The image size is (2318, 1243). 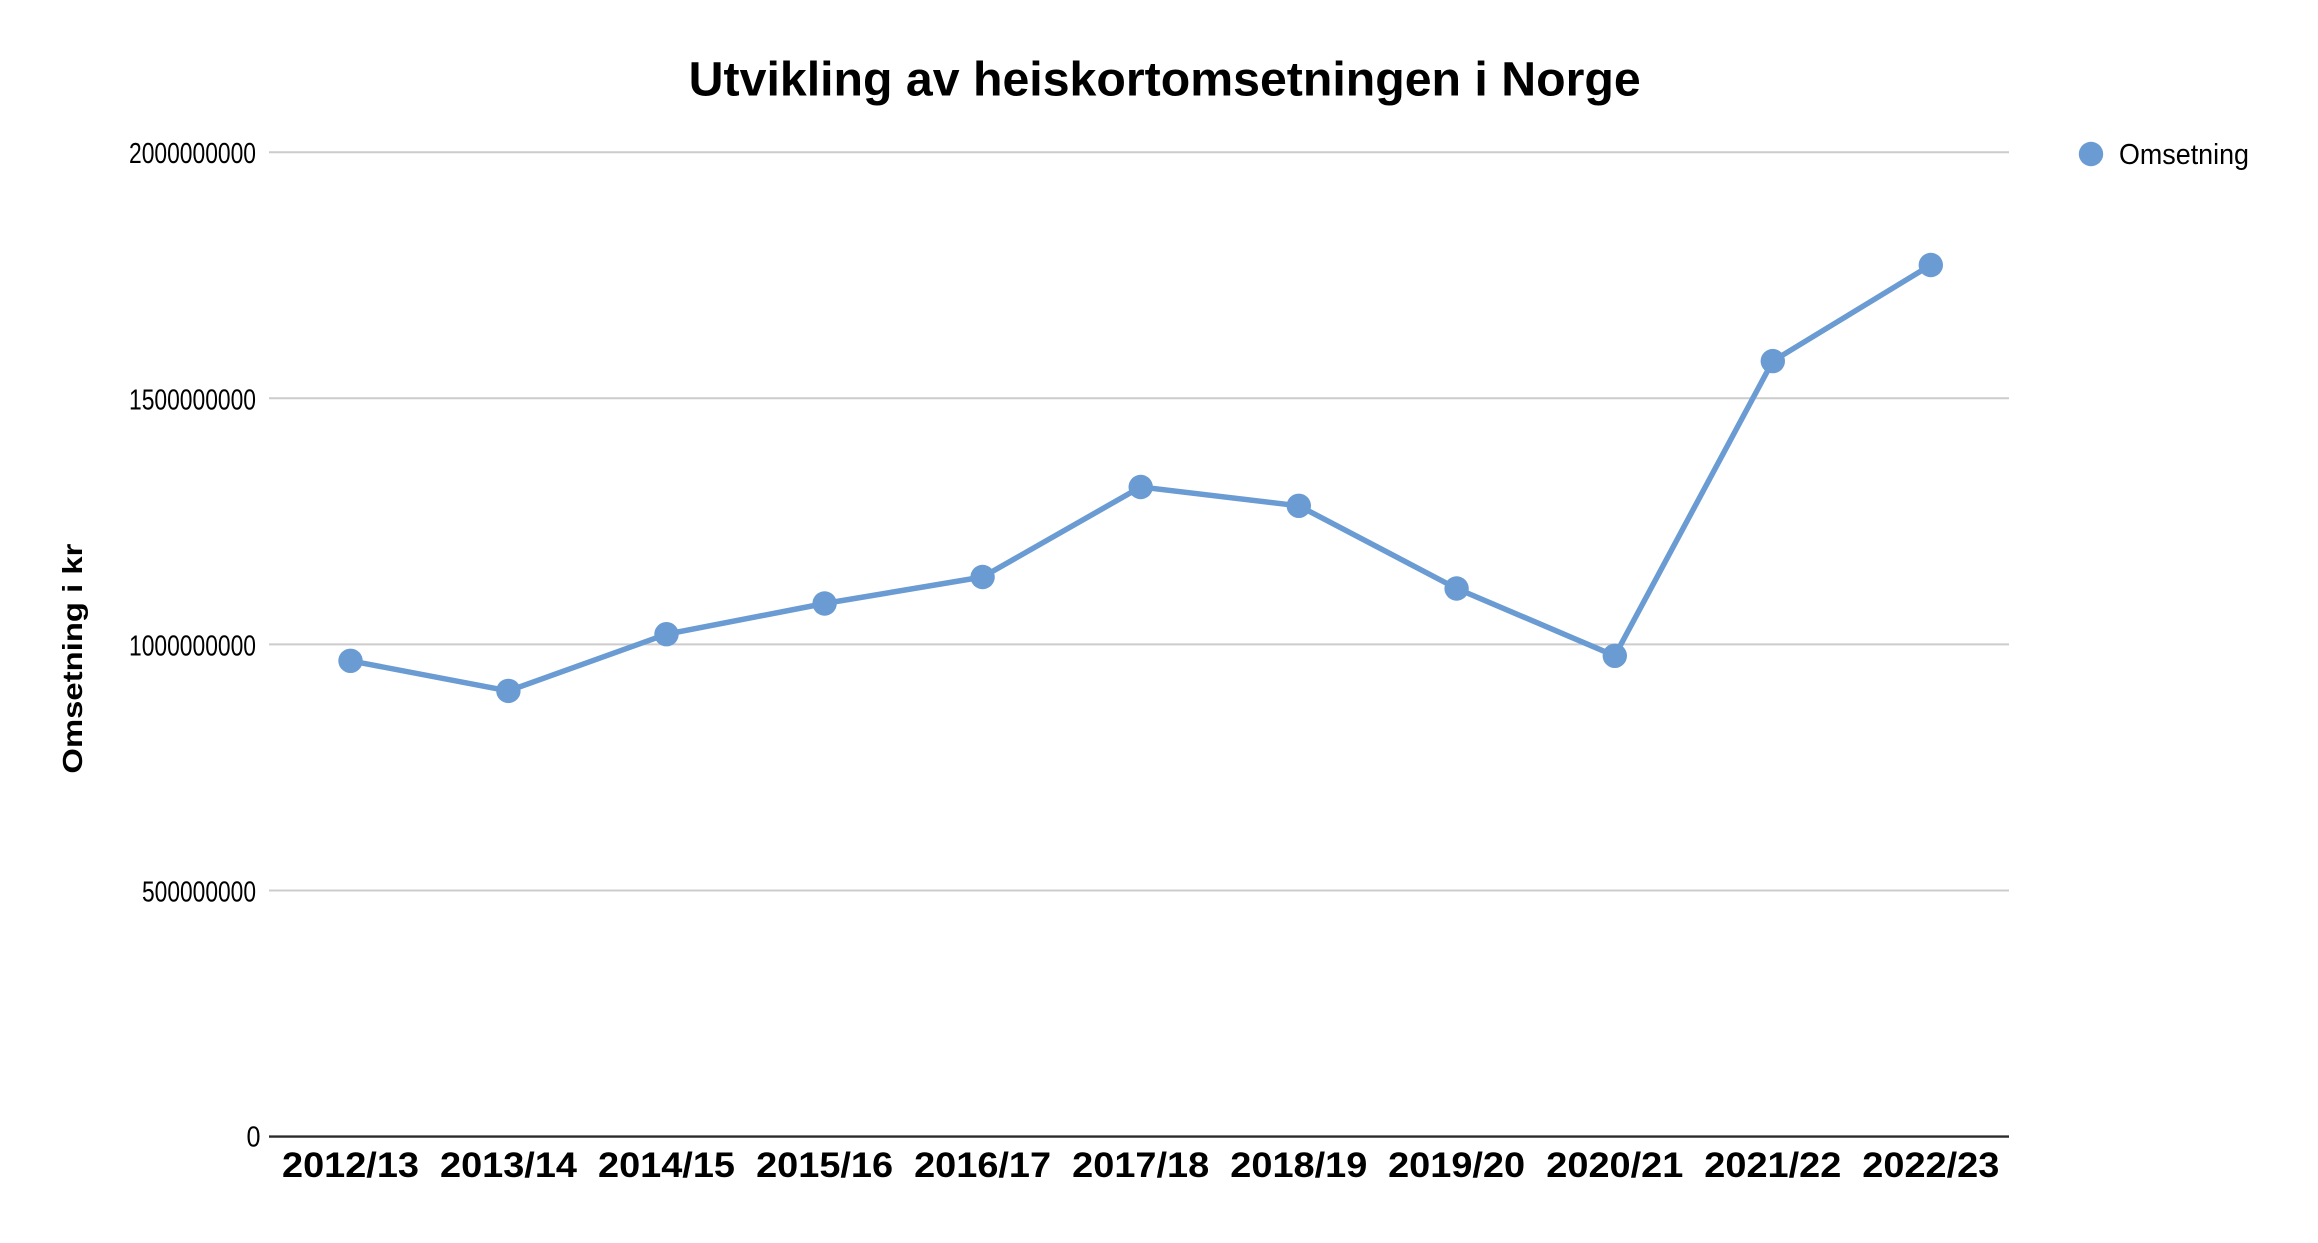 What do you see at coordinates (1298, 1165) in the screenshot?
I see `svg-text: 2018/19` at bounding box center [1298, 1165].